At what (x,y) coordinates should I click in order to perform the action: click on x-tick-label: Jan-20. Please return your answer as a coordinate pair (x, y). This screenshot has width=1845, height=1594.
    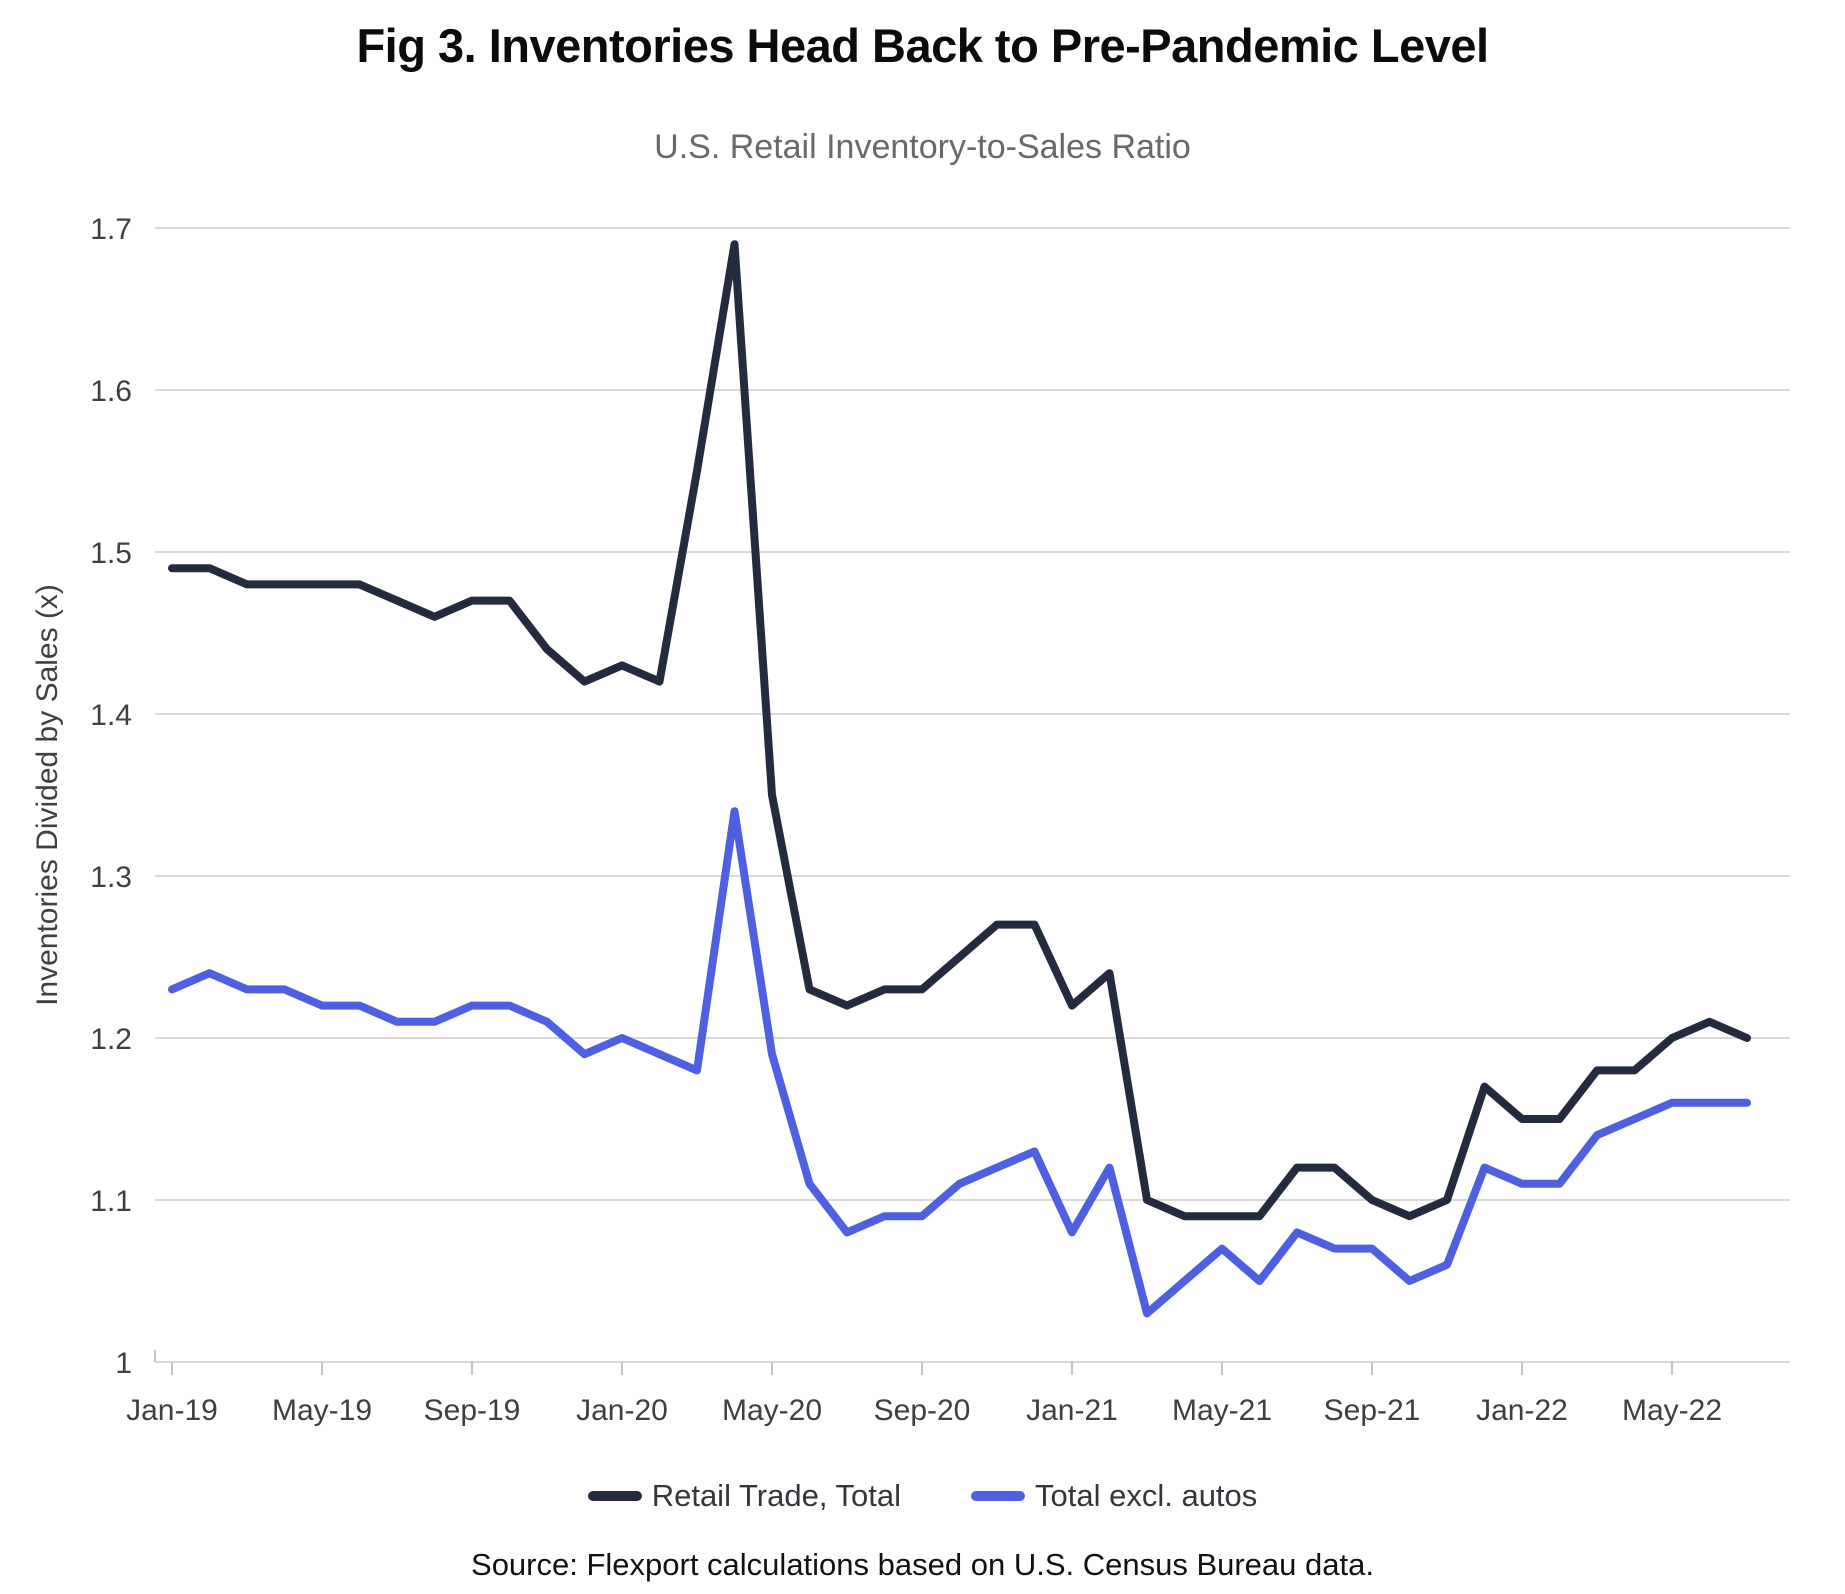
    Looking at the image, I should click on (622, 1410).